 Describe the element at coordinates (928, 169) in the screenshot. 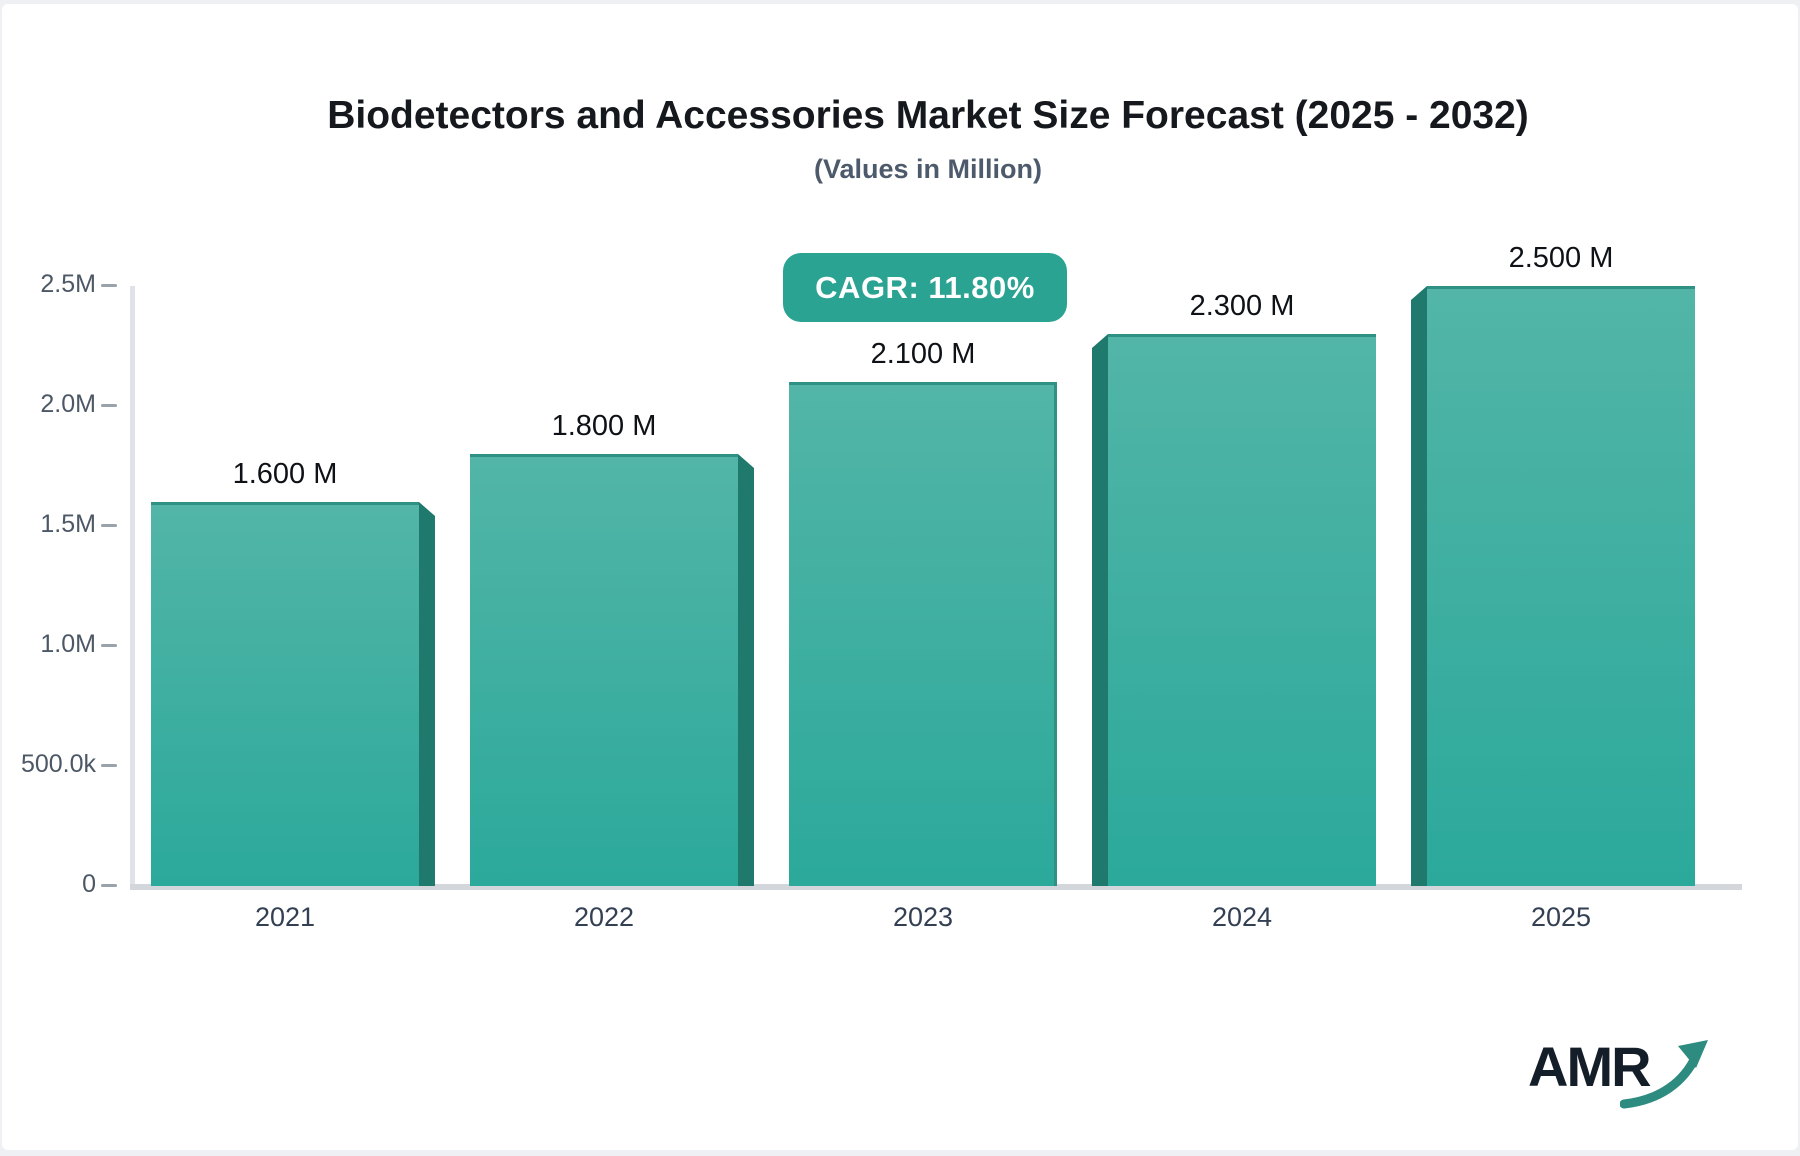

I see `chart-subtitle: (Values in Million)` at that location.